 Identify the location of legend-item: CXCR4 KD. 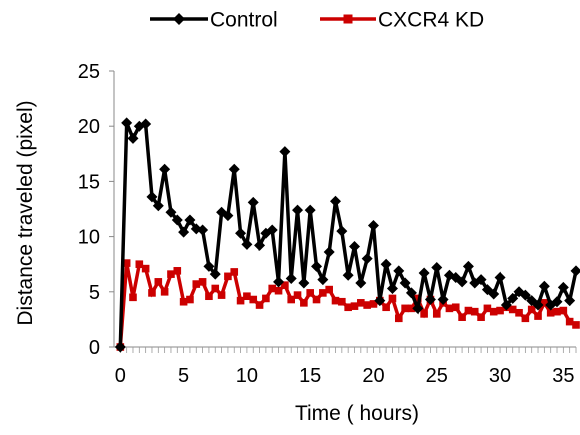
(402, 20).